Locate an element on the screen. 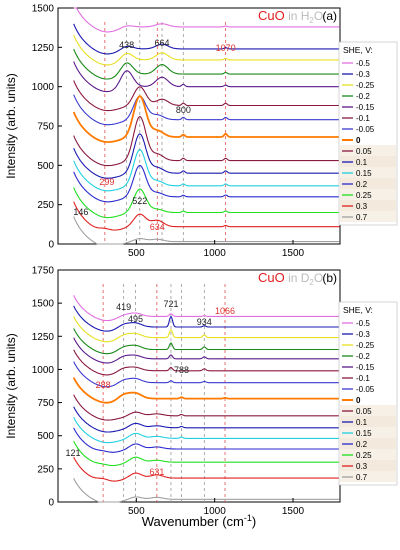 The width and height of the screenshot is (400, 550). chart-title-part: CuO is located at coordinates (271, 277).